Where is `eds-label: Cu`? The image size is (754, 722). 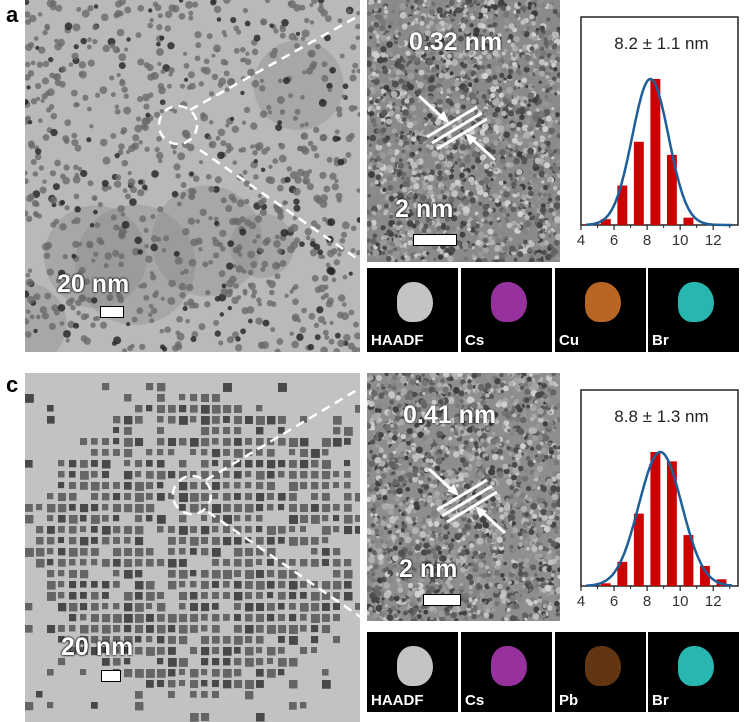
eds-label: Cu is located at coordinates (569, 340).